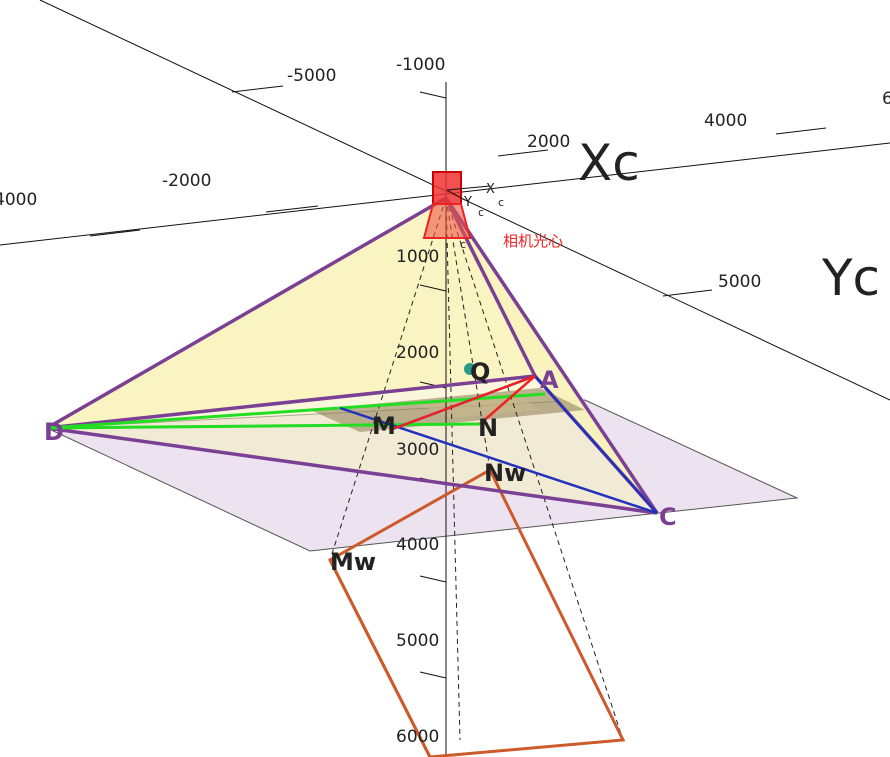 The width and height of the screenshot is (890, 757). What do you see at coordinates (609, 163) in the screenshot?
I see `axis-label-xc: Xc` at bounding box center [609, 163].